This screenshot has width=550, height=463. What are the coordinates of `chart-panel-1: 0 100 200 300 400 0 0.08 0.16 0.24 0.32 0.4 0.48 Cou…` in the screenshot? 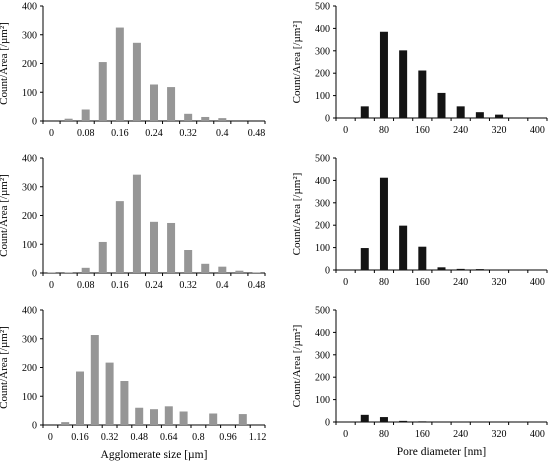 It's located at (133, 70).